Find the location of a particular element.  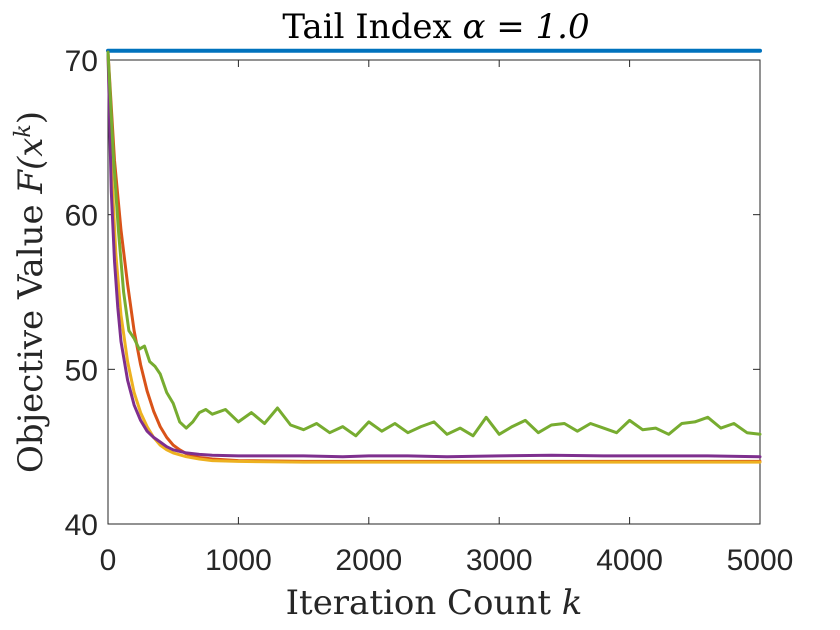

y-axis-label: Objective Value F(xk) is located at coordinates (31, 292).